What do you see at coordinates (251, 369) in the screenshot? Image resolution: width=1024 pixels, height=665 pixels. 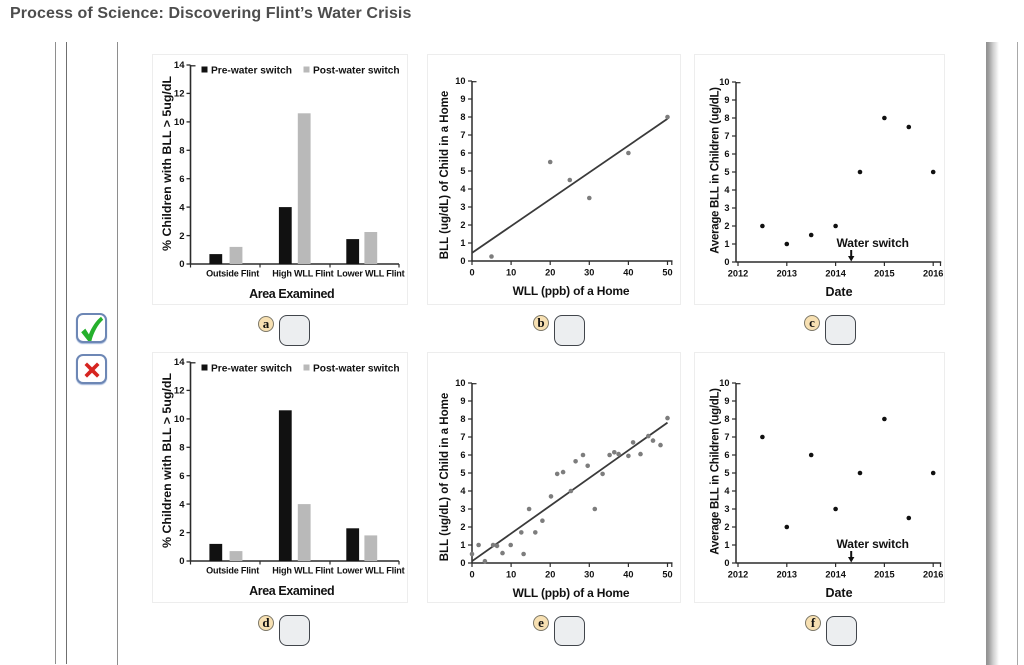 I see `svg-text: Pre-water switch` at bounding box center [251, 369].